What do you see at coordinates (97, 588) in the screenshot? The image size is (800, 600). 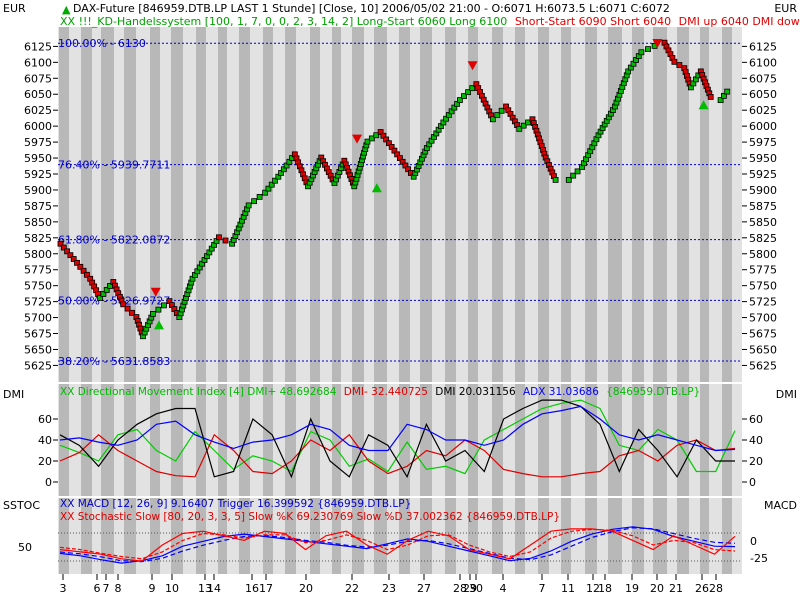 I see `date-tick-label: 6` at bounding box center [97, 588].